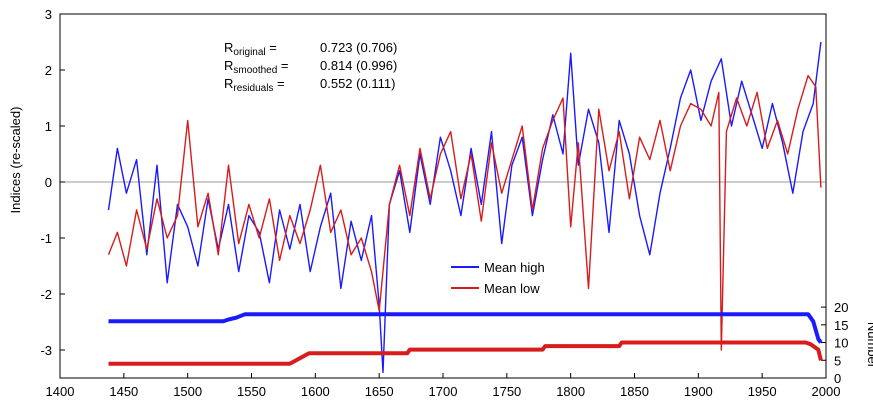 The height and width of the screenshot is (409, 873). What do you see at coordinates (48, 14) in the screenshot?
I see `y-tick-label-3: 3` at bounding box center [48, 14].